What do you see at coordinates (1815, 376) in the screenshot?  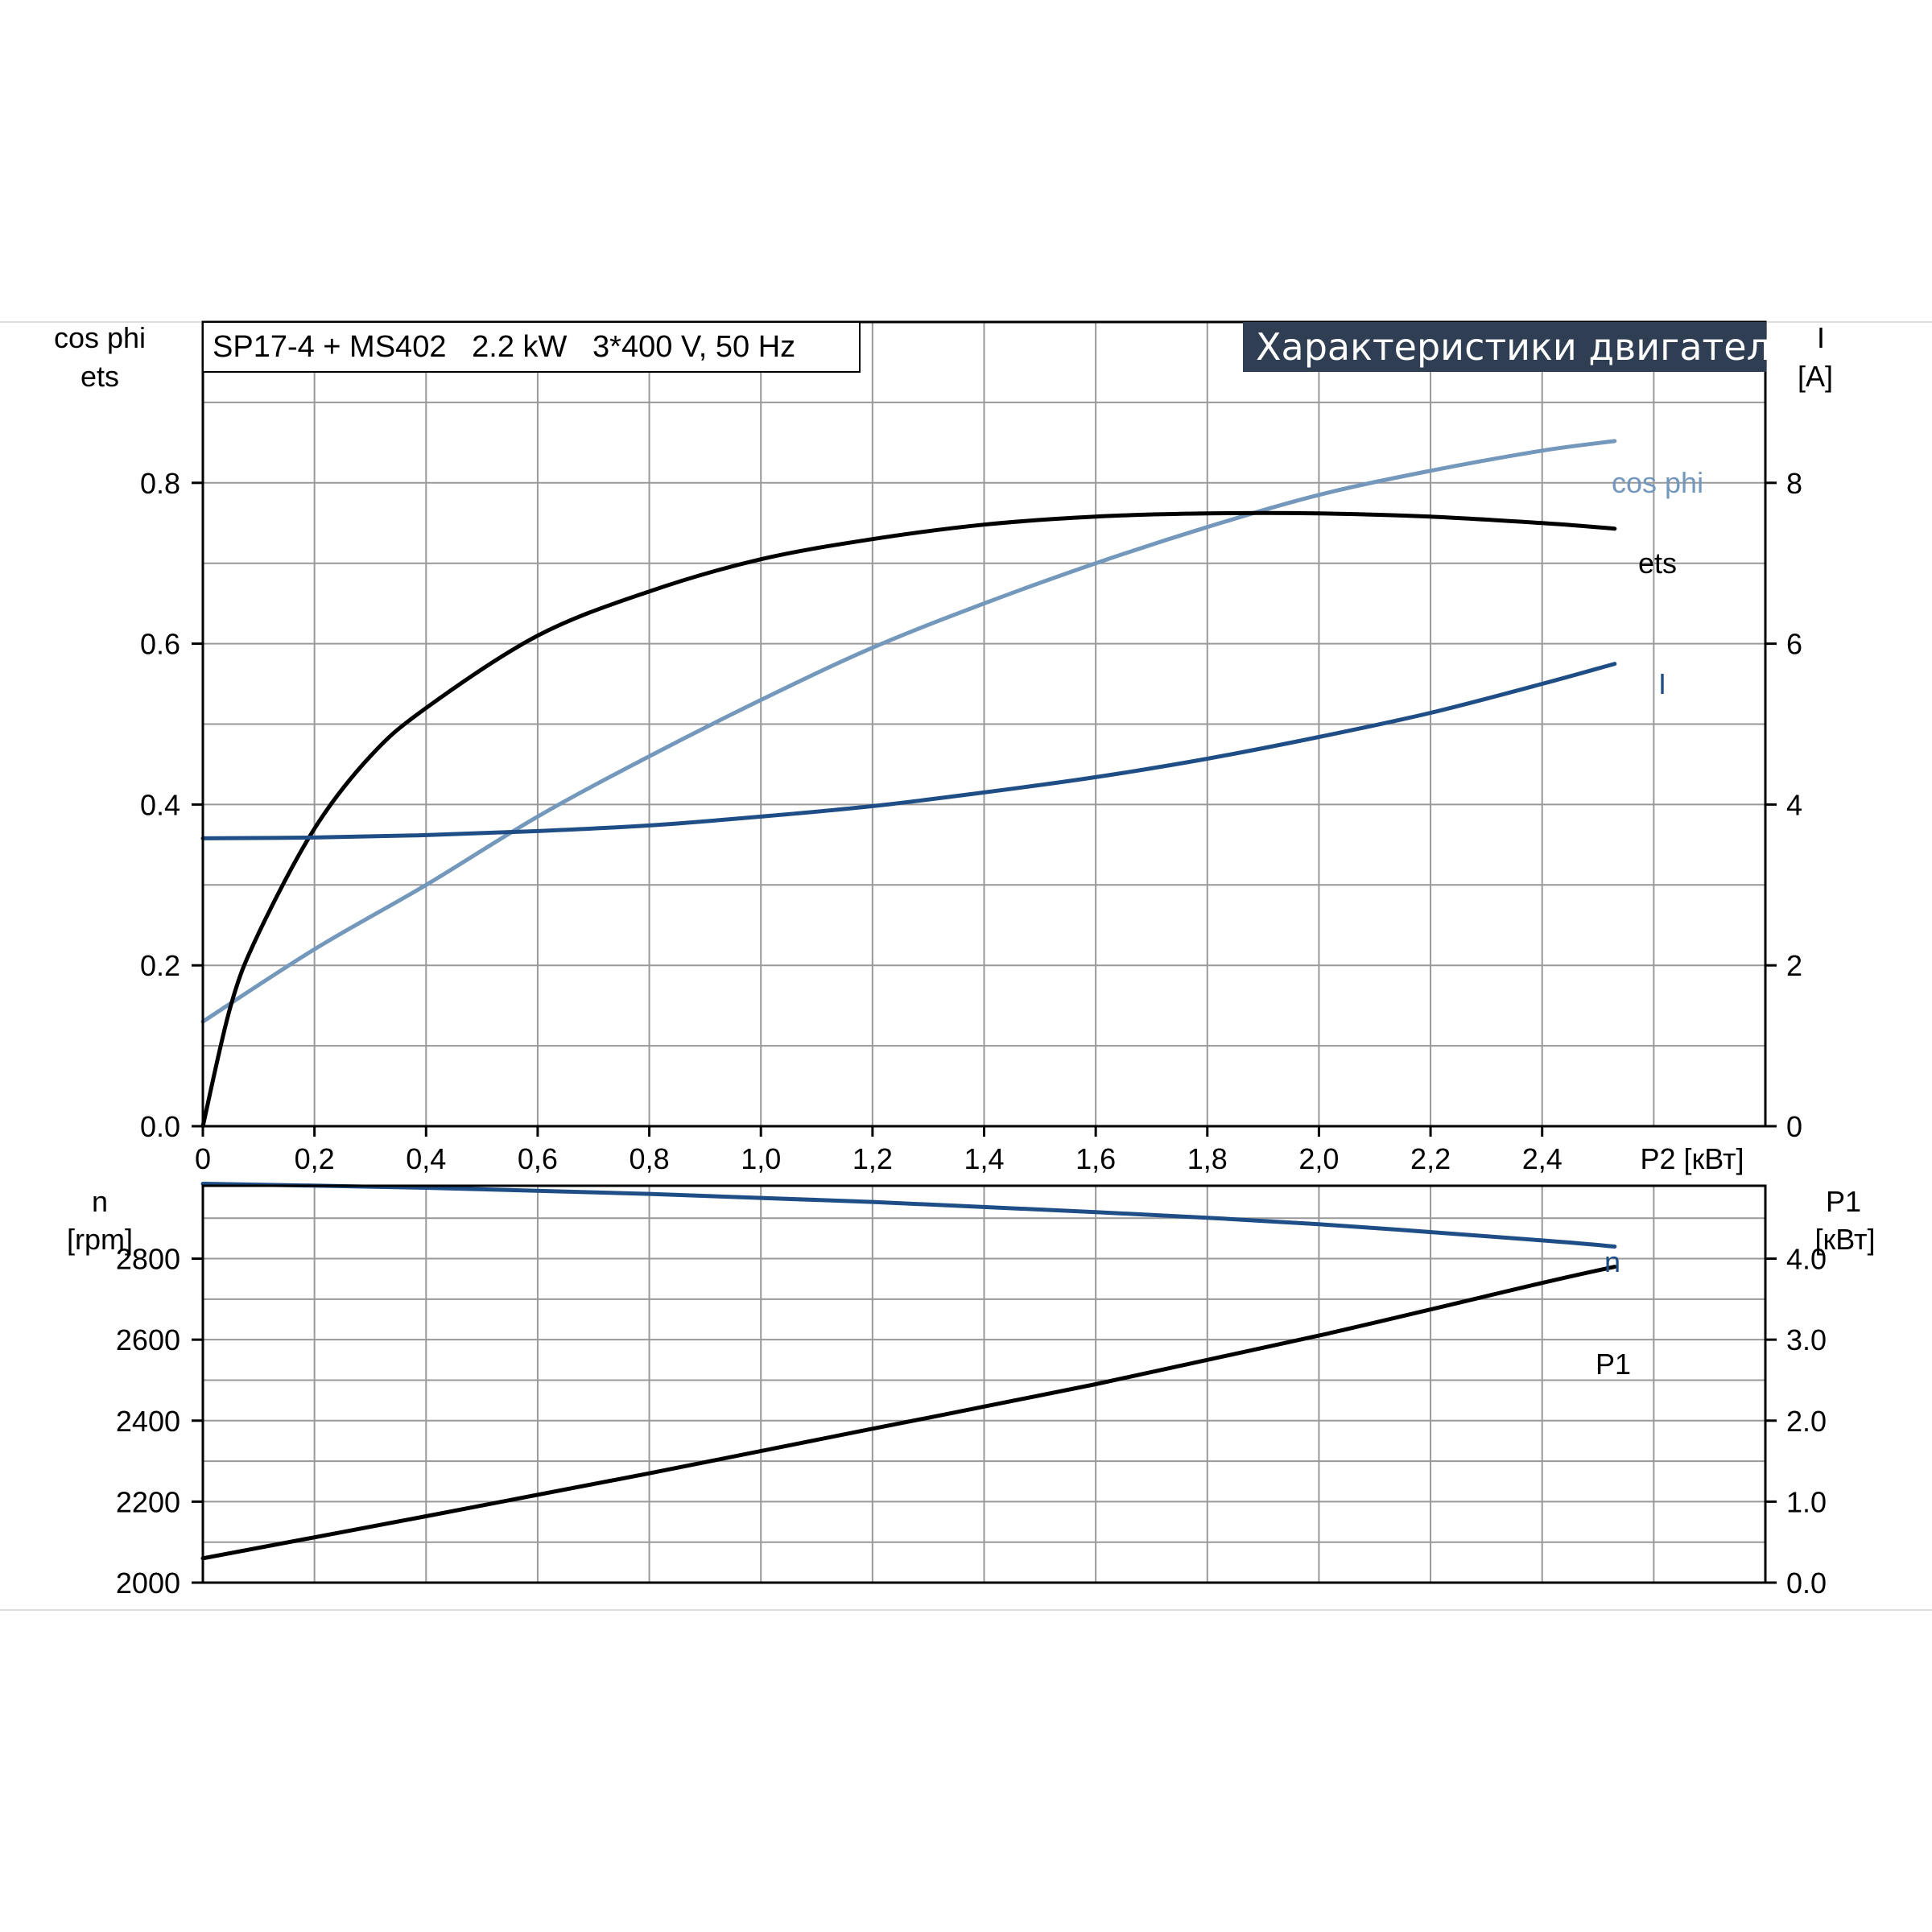 I see `right-axis-title-line2: [A]` at bounding box center [1815, 376].